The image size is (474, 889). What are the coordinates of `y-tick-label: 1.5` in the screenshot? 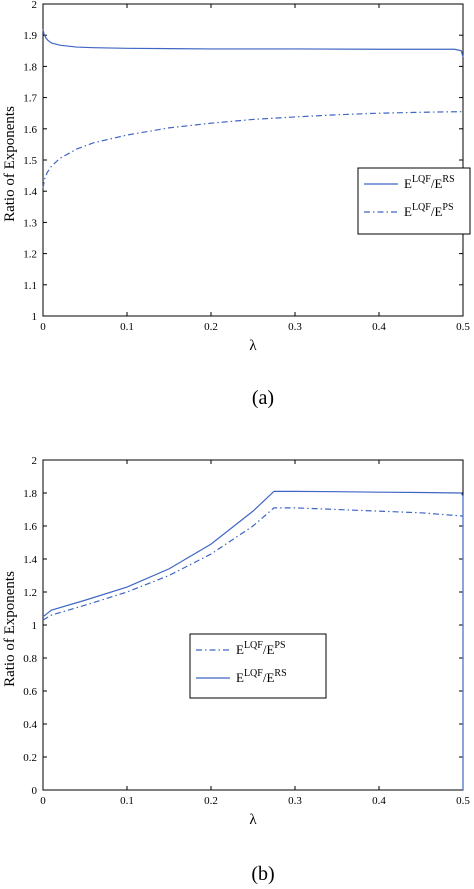 It's located at (30, 161).